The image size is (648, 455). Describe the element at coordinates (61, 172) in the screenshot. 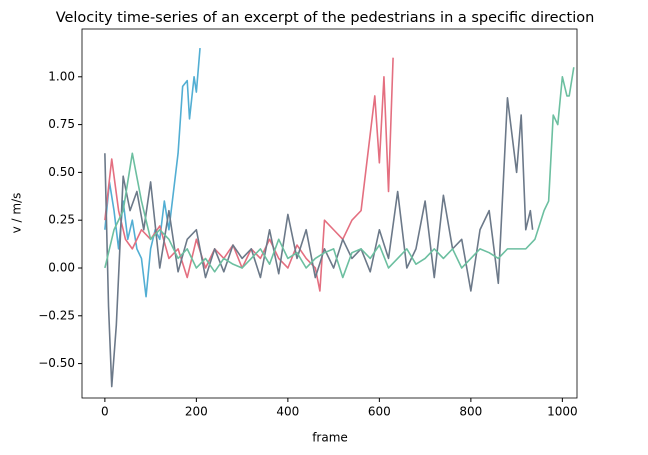

I see `y-tick-label: 0.50` at that location.